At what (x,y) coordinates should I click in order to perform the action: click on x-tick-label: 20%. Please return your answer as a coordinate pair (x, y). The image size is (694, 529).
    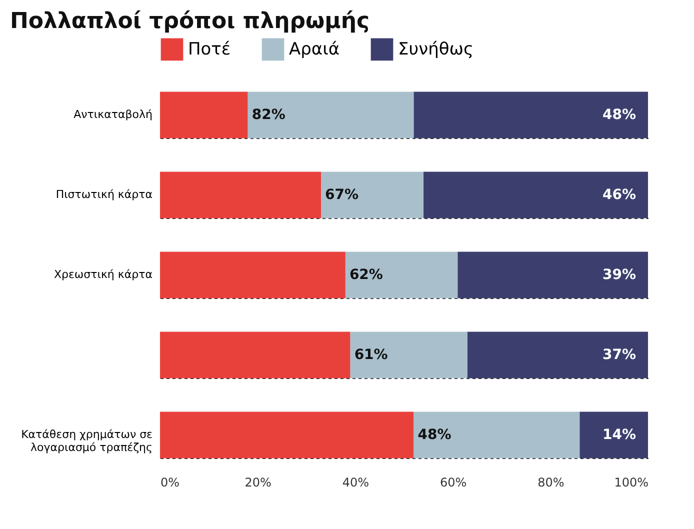
    Looking at the image, I should click on (258, 483).